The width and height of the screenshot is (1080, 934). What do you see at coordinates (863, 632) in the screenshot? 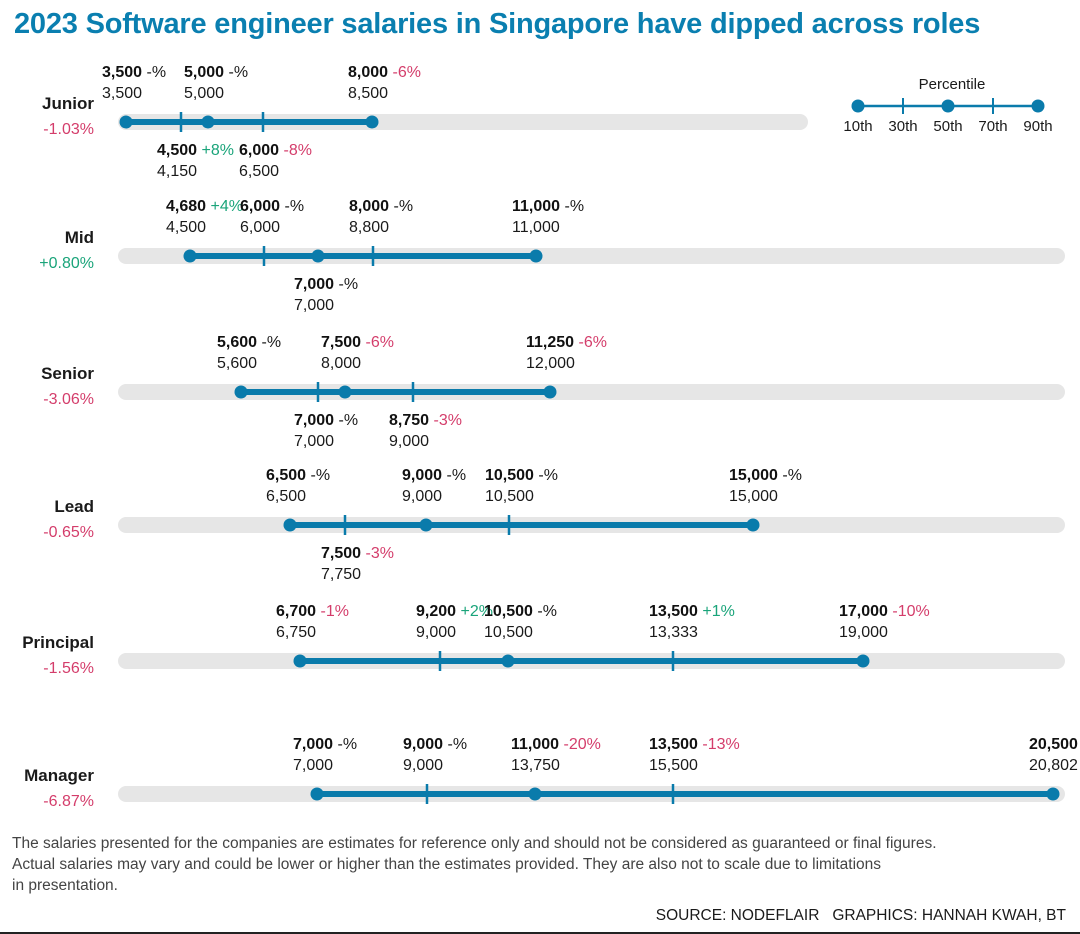
I see `salary-previous-value: 19,000` at bounding box center [863, 632].